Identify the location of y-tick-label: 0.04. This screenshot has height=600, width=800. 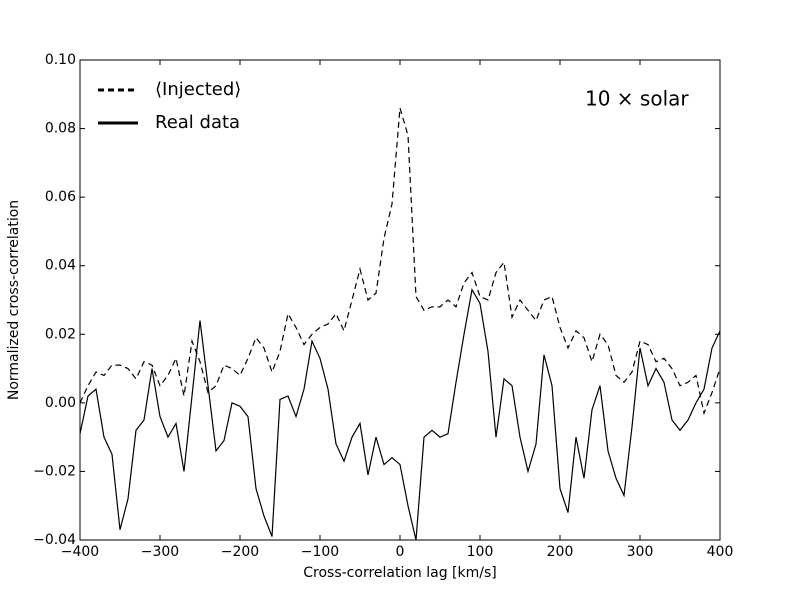
(60, 266).